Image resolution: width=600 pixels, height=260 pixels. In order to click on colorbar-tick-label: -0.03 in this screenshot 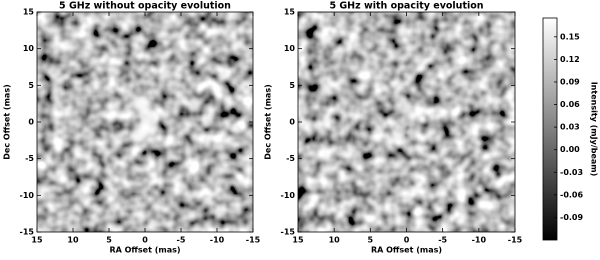, I will do `click(571, 172)`.